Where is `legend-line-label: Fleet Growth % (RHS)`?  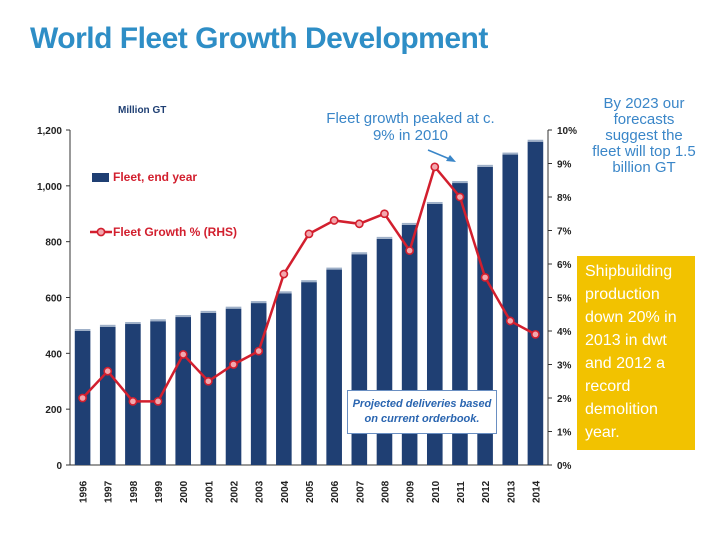
legend-line-label: Fleet Growth % (RHS) is located at coordinates (175, 232).